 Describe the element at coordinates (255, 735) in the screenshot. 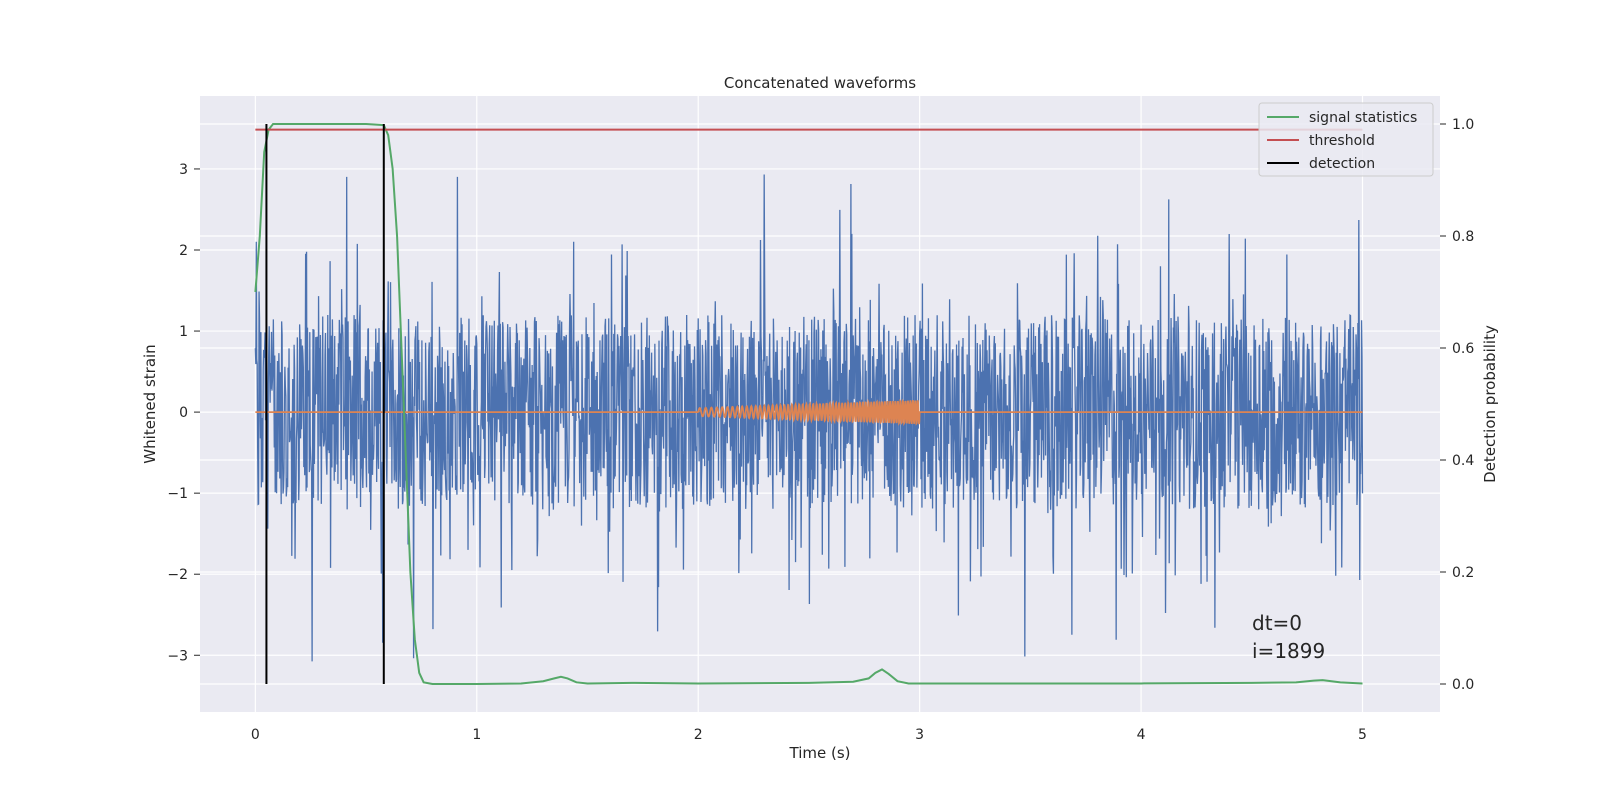

I see `x-tick-label: 0` at that location.